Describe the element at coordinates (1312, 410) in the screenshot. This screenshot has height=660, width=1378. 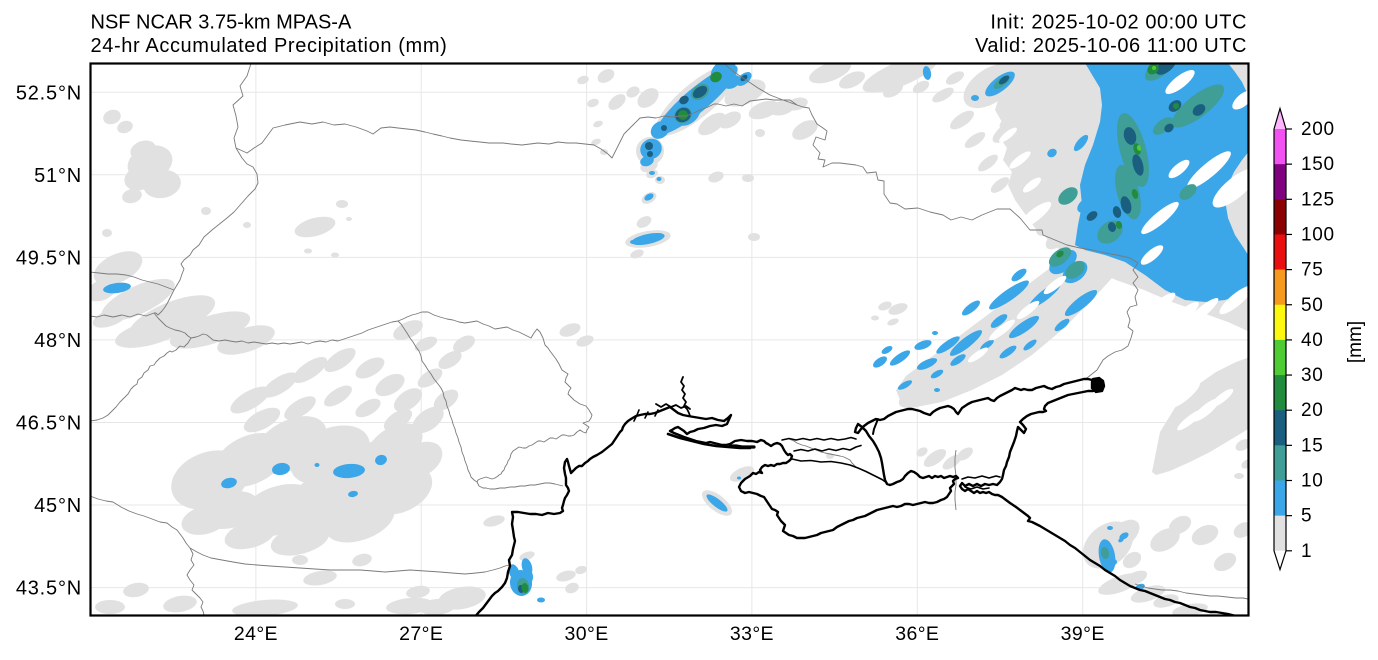
I see `svg-text: 20` at that location.